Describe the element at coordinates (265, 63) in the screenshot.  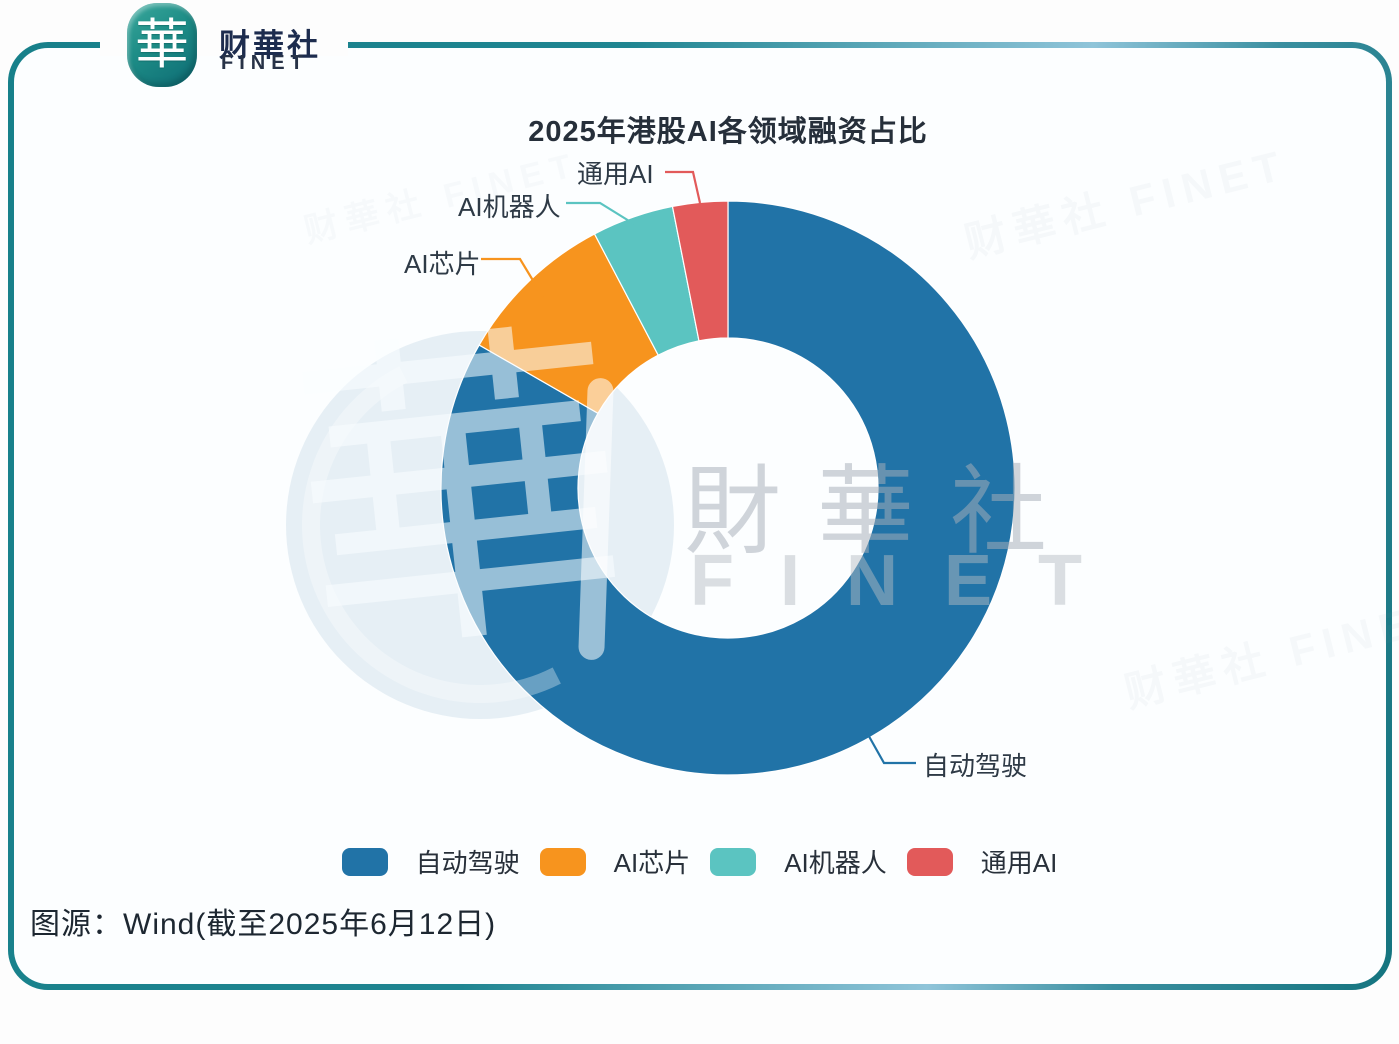
I see `brand-name-en: FINET` at that location.